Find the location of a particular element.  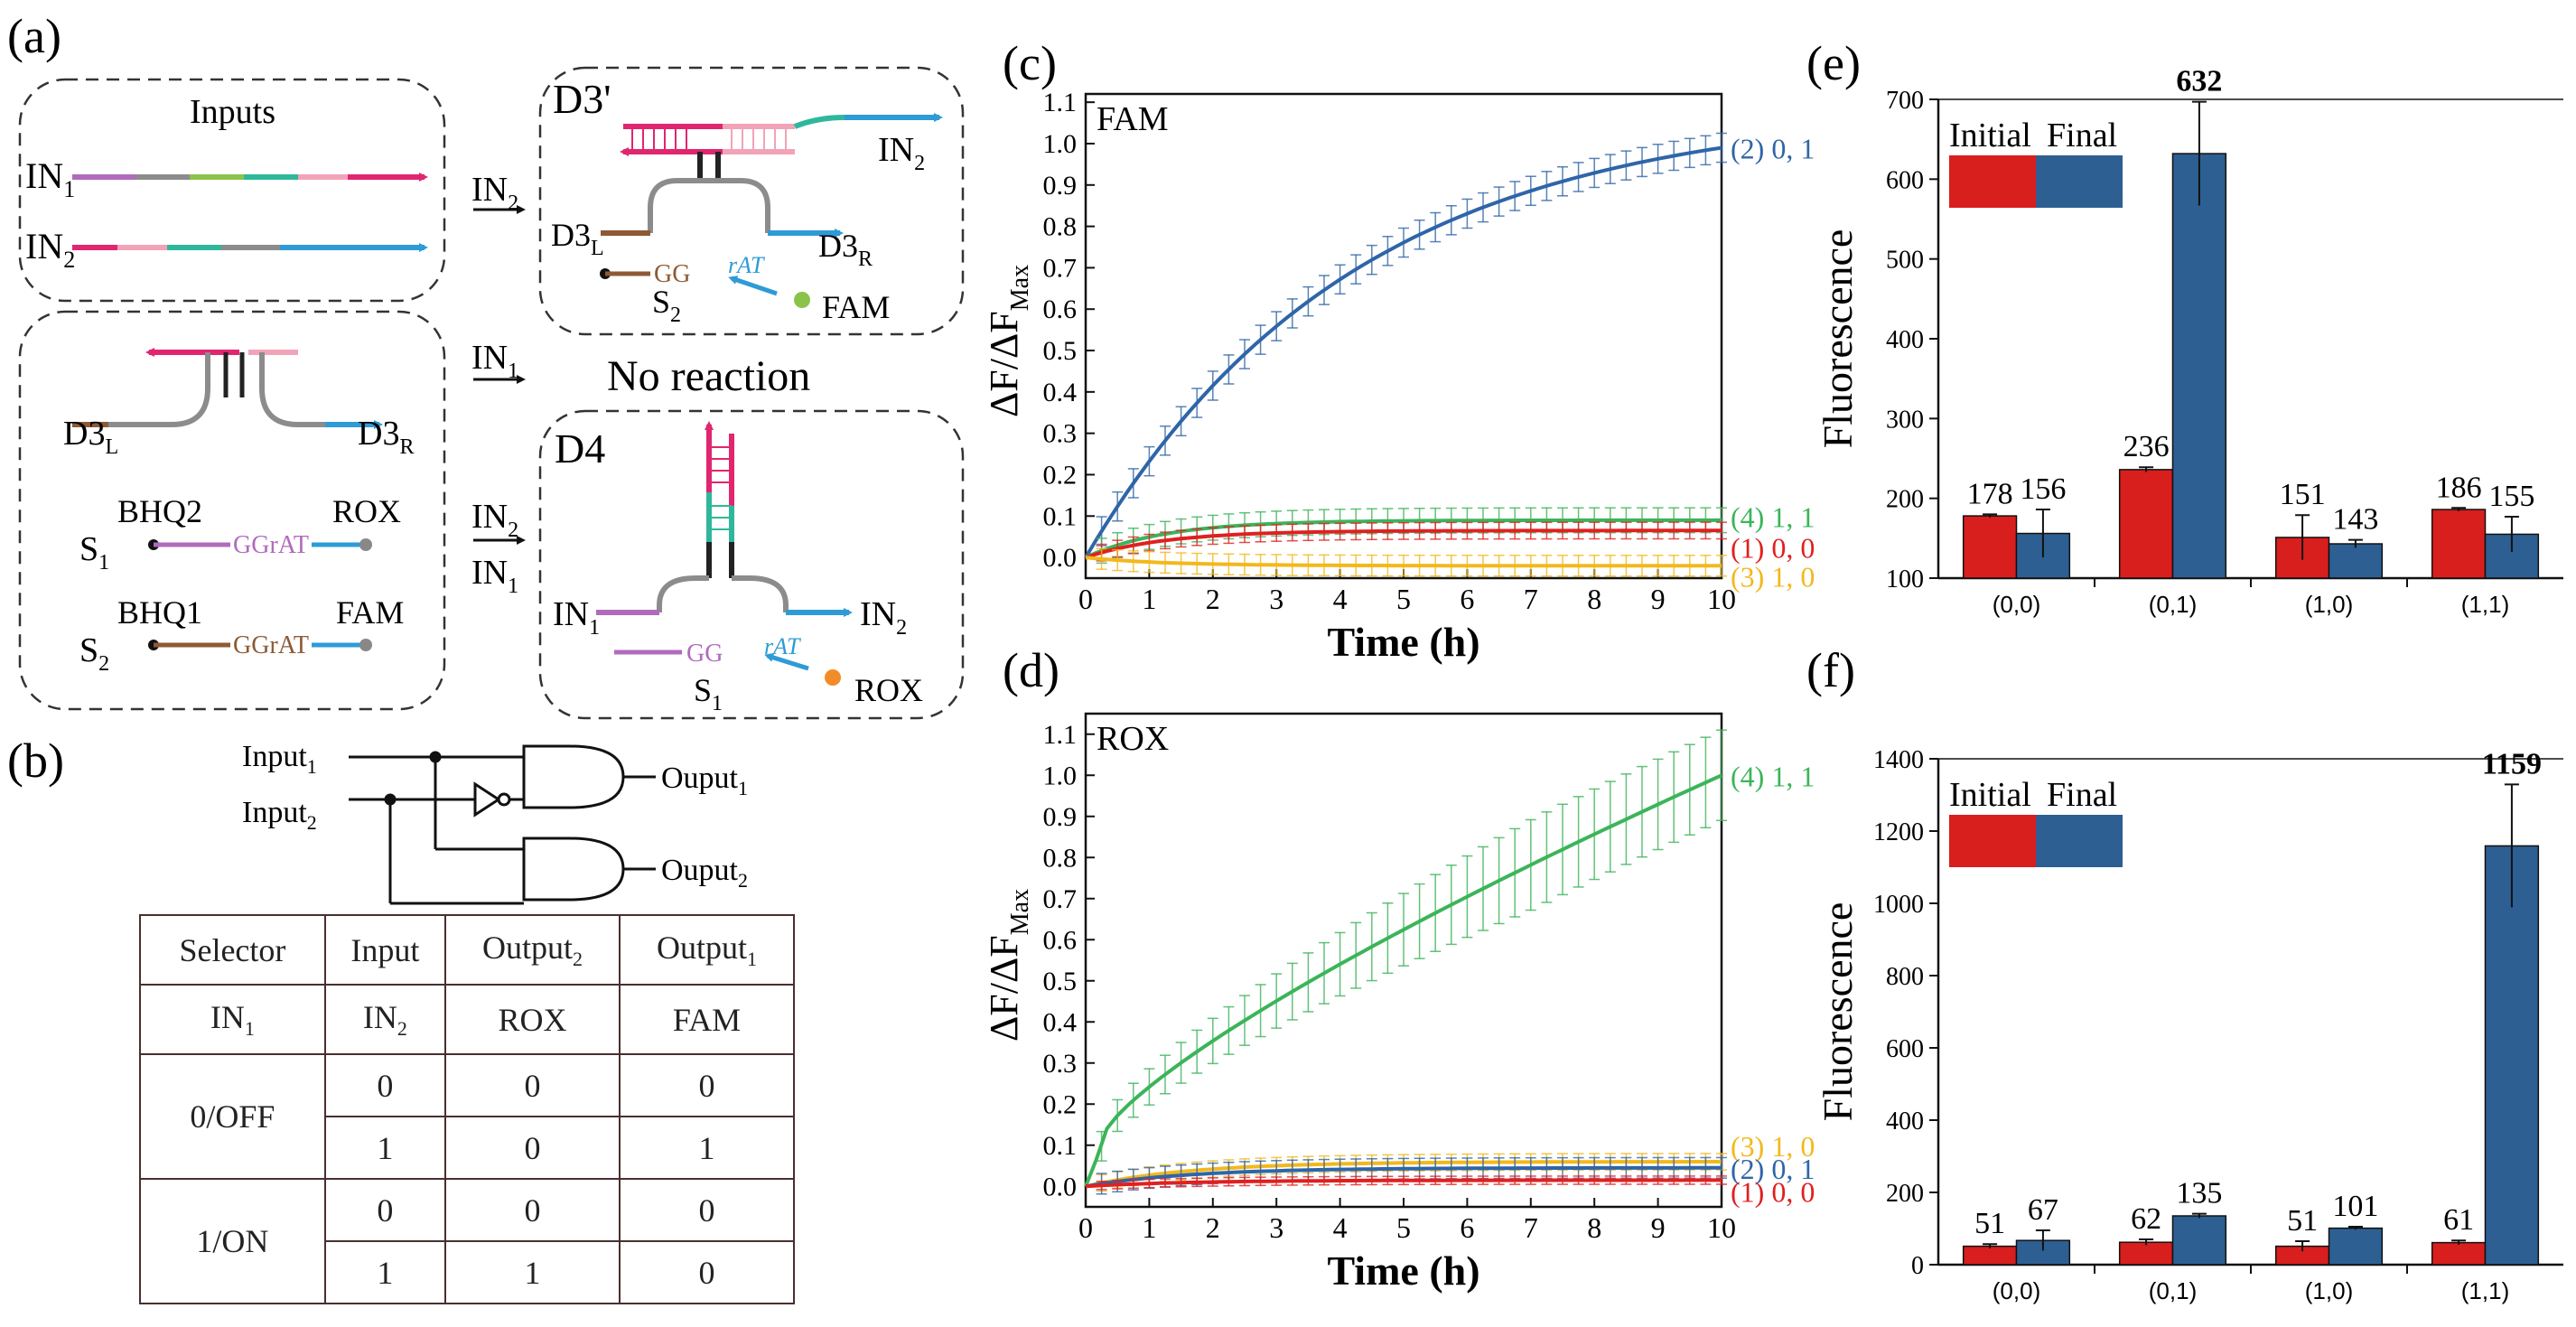

logic-output1-label: Ouput1 is located at coordinates (704, 780).